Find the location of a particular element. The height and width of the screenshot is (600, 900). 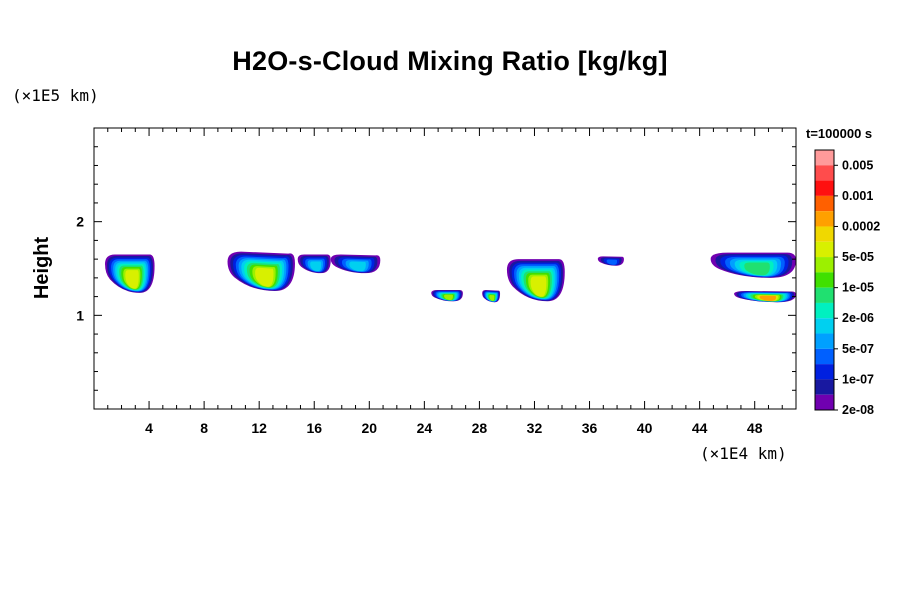

x-tick-label: 8 is located at coordinates (204, 428).